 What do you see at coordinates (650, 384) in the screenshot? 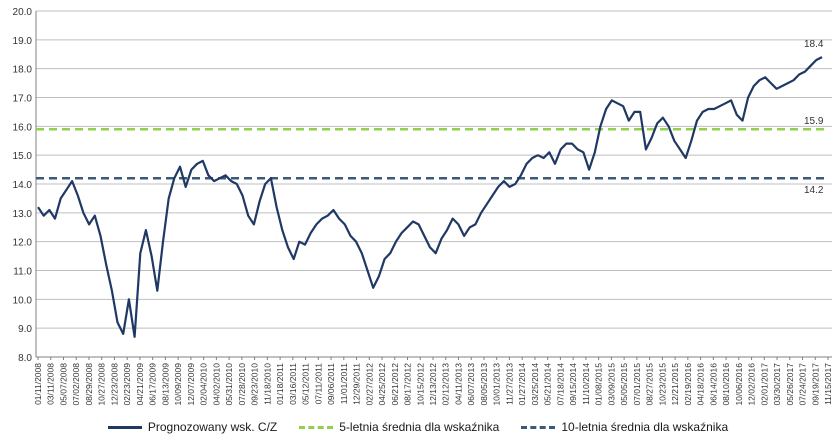
I see `x-tick-label: 08/27/2015` at bounding box center [650, 384].